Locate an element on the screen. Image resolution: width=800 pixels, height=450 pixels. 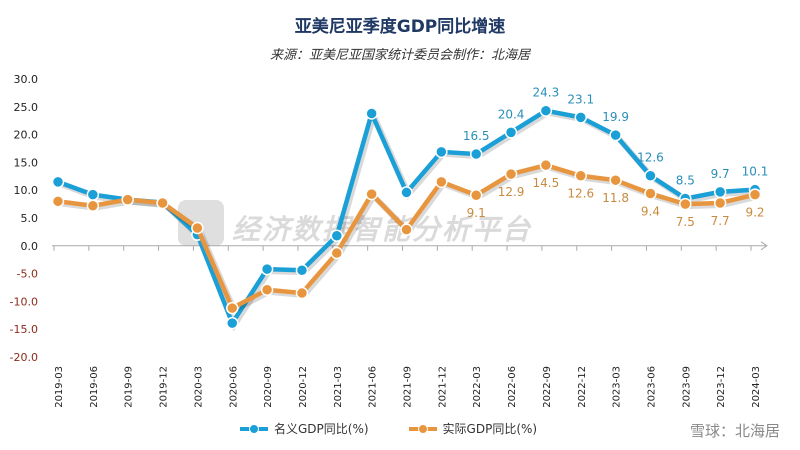
data-label: 12.9 is located at coordinates (511, 192).